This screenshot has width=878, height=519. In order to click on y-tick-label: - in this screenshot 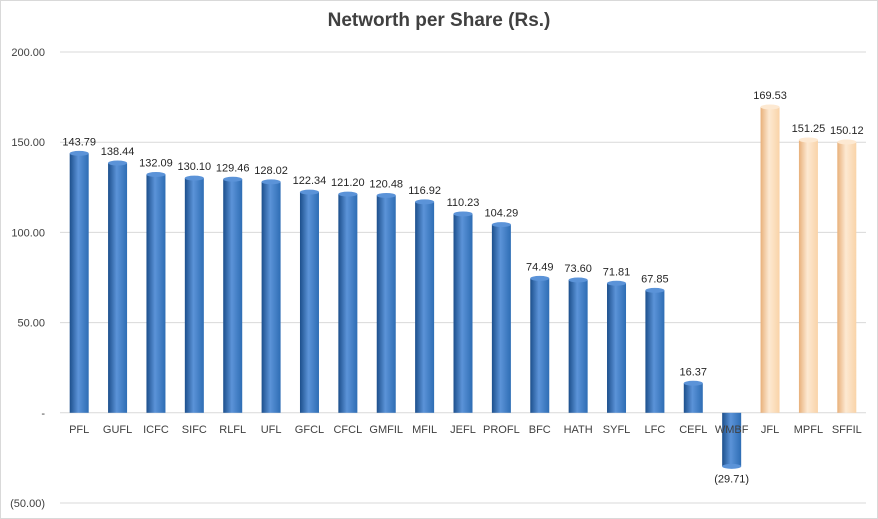, I will do `click(43, 414)`.